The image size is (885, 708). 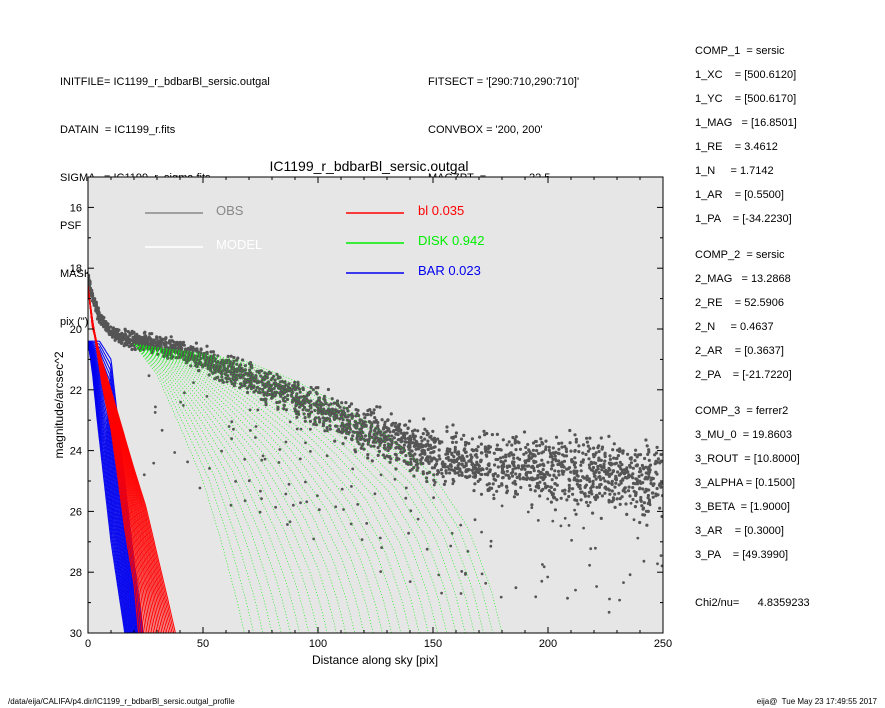 What do you see at coordinates (746, 123) in the screenshot?
I see `param-line: 1_MAG = [16.8501]` at bounding box center [746, 123].